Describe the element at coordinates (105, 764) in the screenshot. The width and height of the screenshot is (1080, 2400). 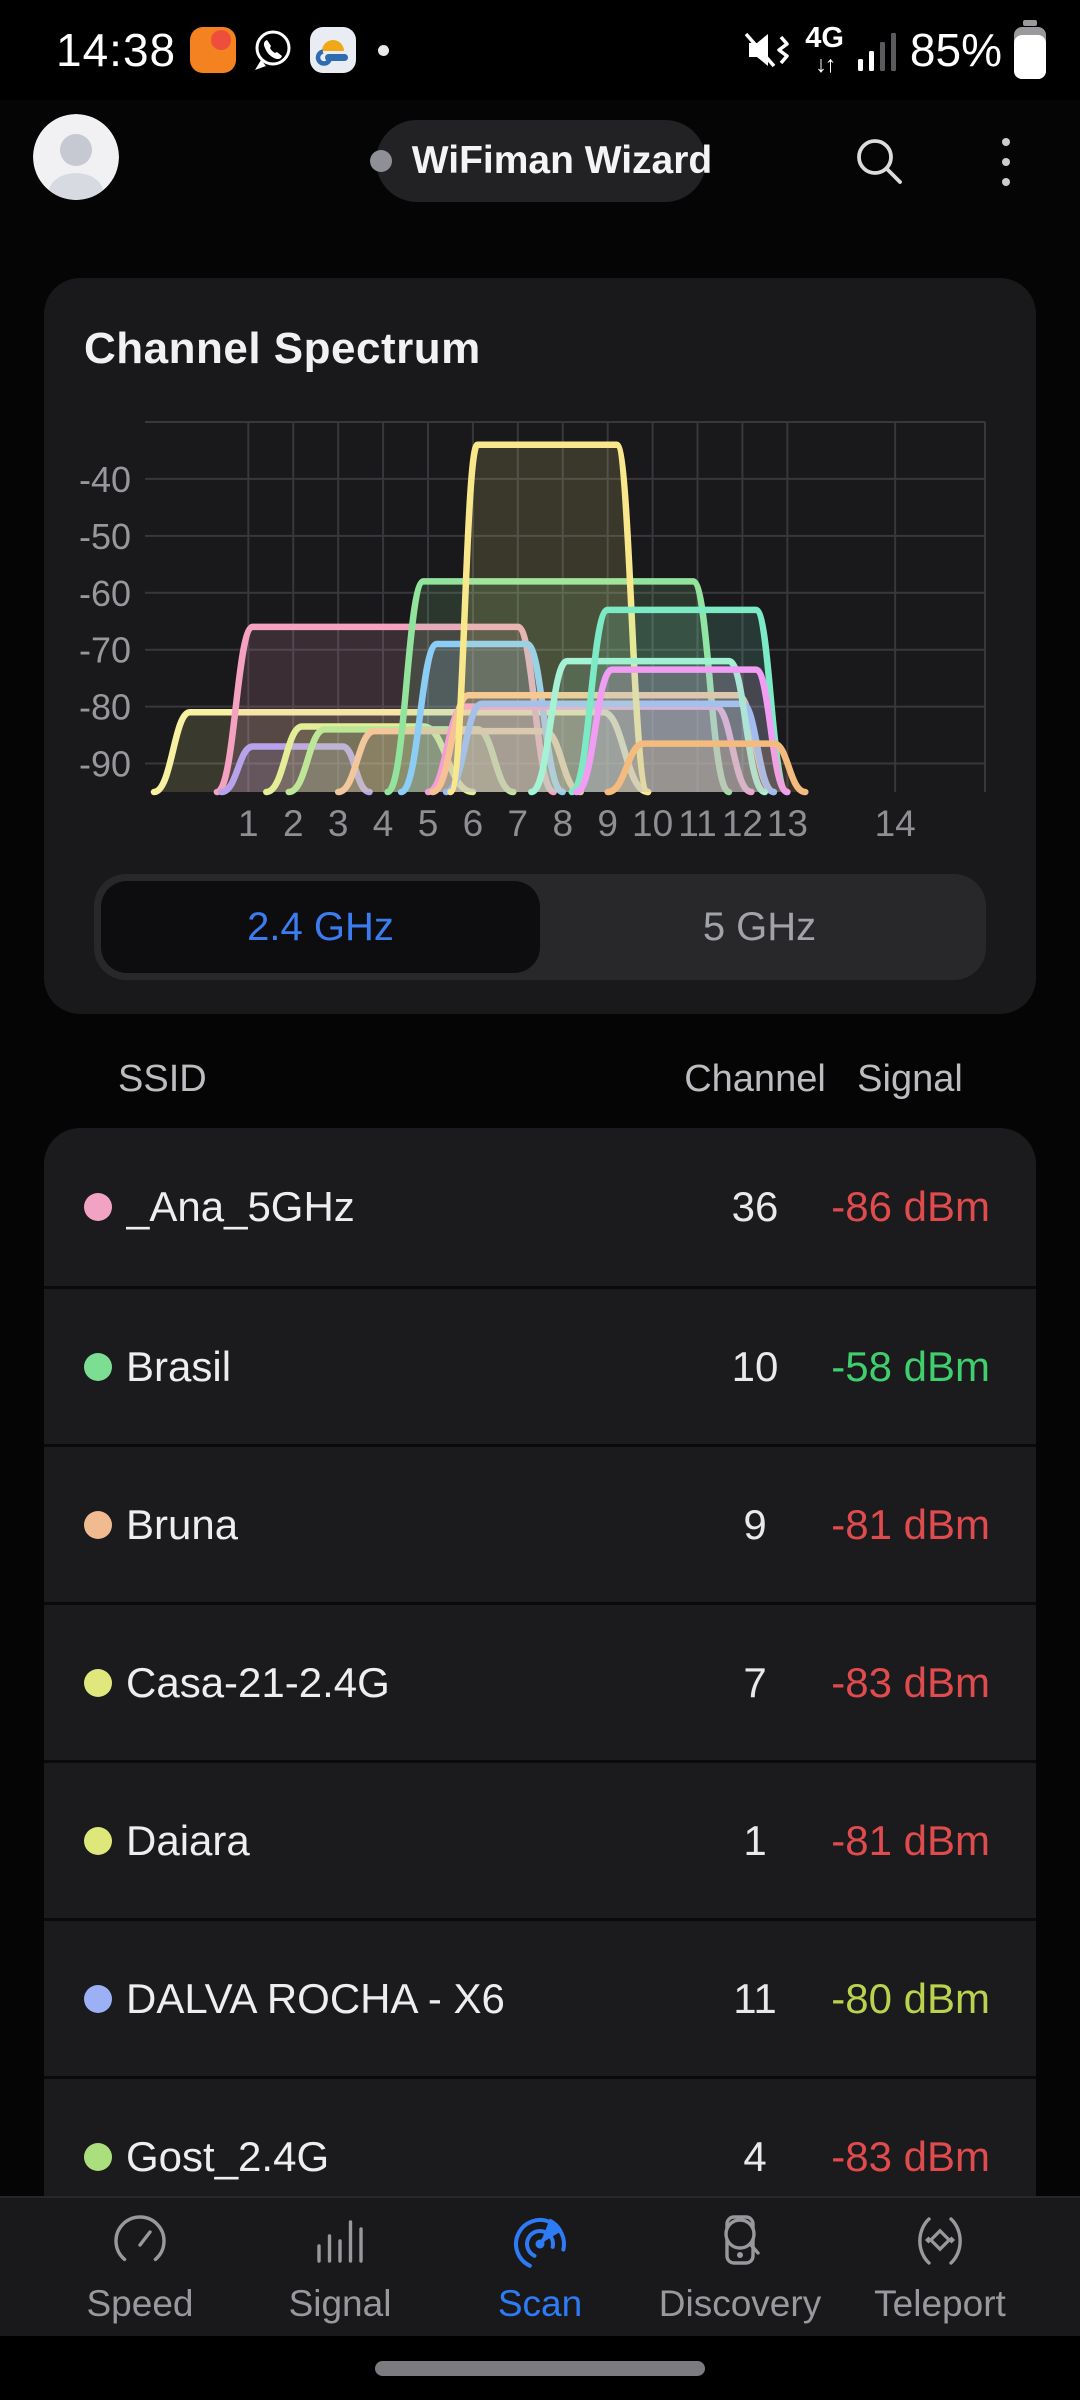
I see `svg-text: -90` at that location.